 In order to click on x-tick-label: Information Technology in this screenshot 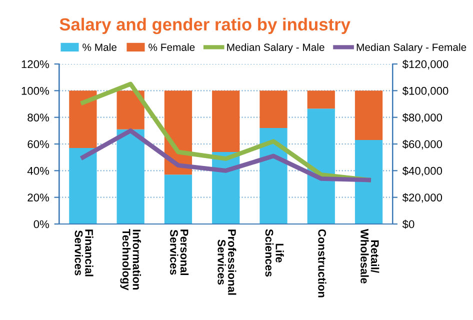, I will do `click(130, 259)`.